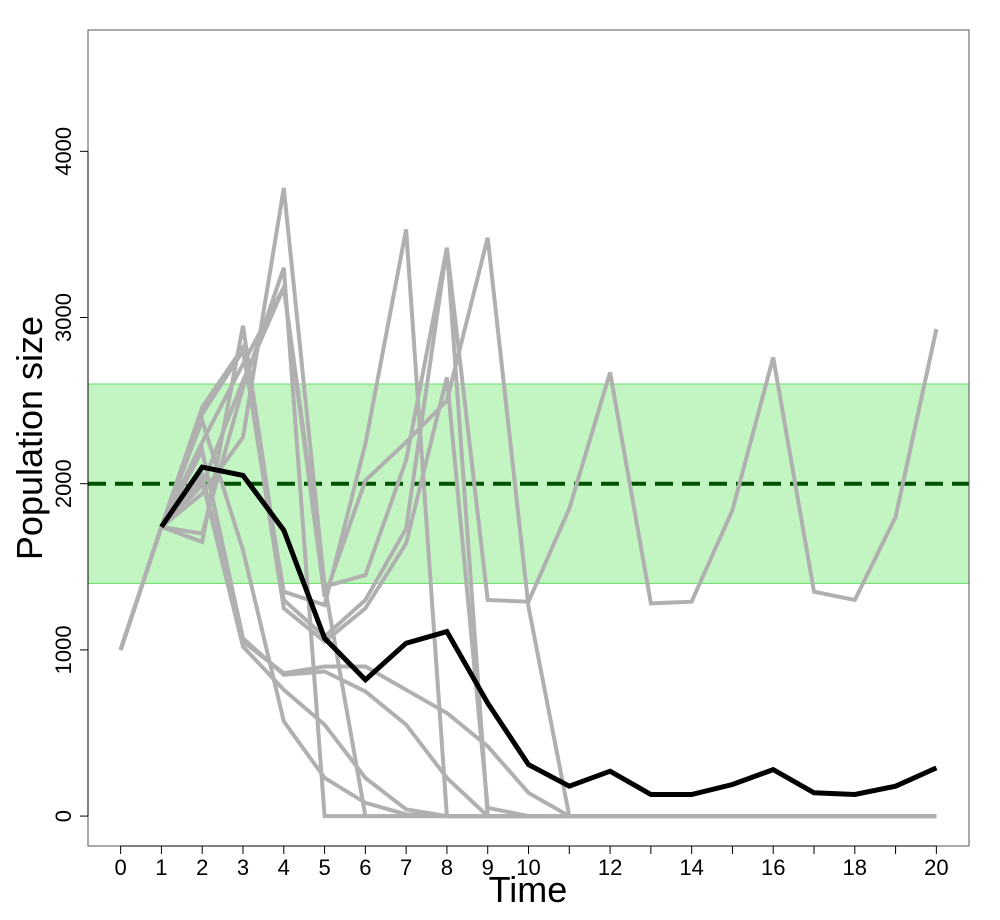 The width and height of the screenshot is (1000, 920). Describe the element at coordinates (691, 867) in the screenshot. I see `x-tick-label-14: 14` at that location.